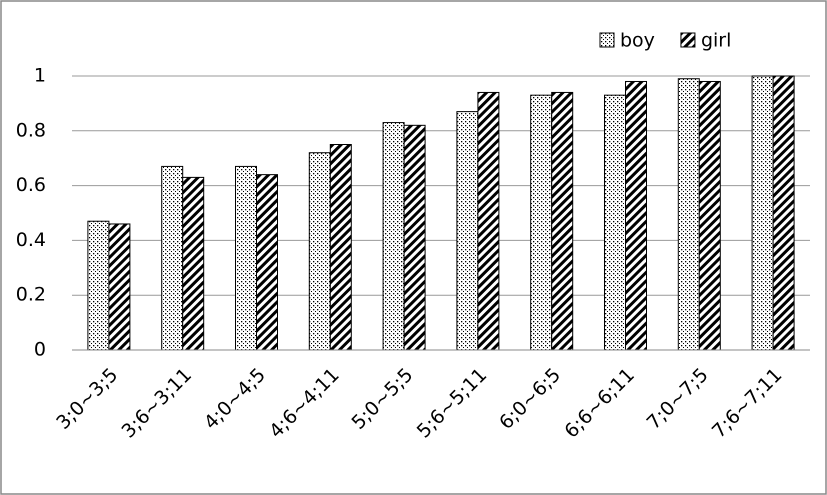 The height and width of the screenshot is (495, 827). Describe the element at coordinates (716, 41) in the screenshot. I see `legend-label: girl` at that location.